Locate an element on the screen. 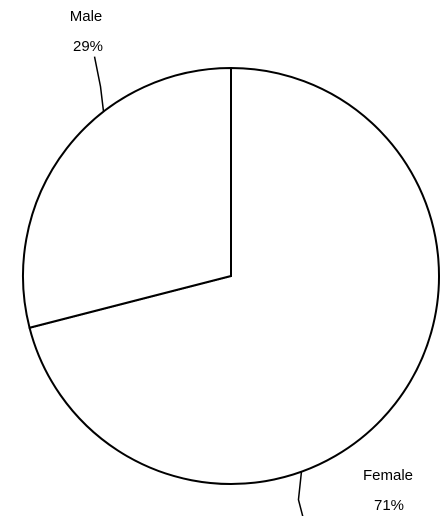 This screenshot has height=516, width=447. leader-line-female is located at coordinates (300, 493).